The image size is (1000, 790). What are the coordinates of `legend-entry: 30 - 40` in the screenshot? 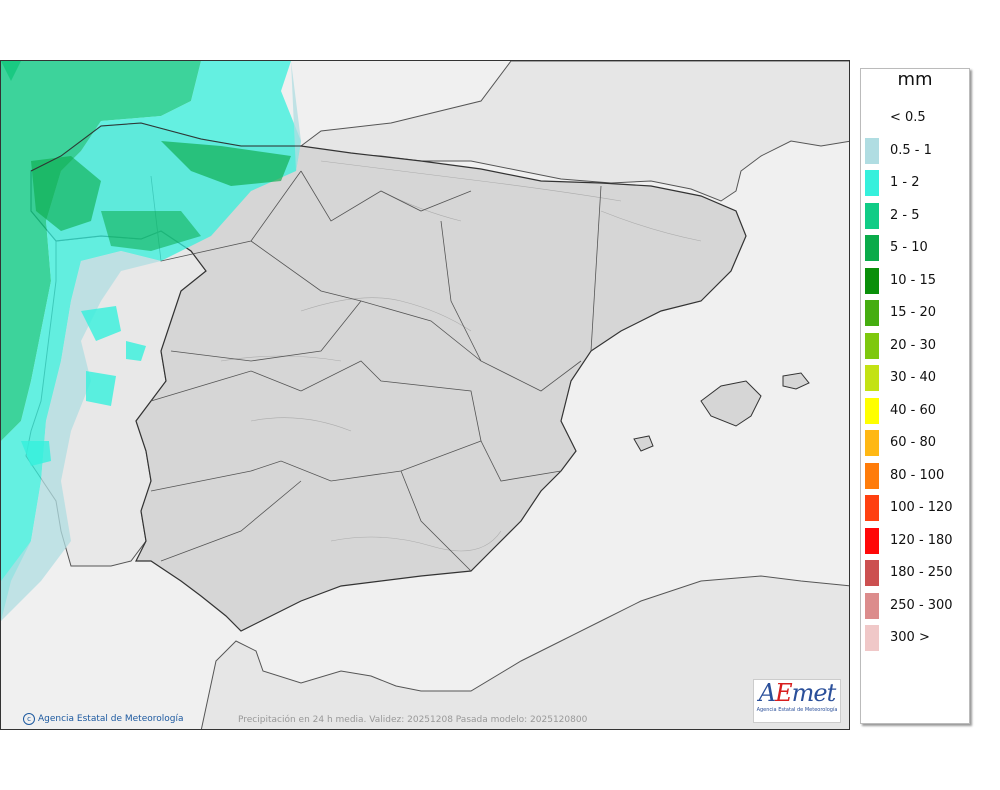 It's located at (917, 378).